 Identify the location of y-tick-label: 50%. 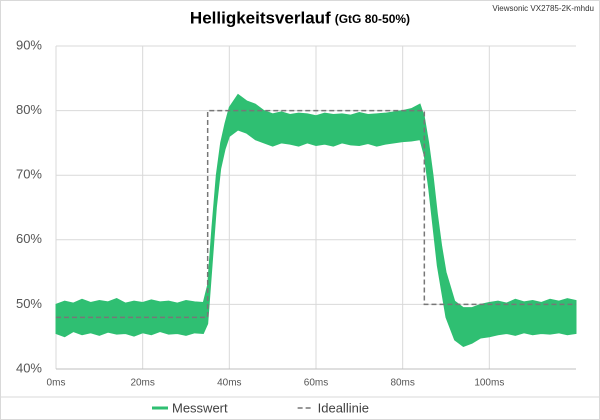
(29, 303).